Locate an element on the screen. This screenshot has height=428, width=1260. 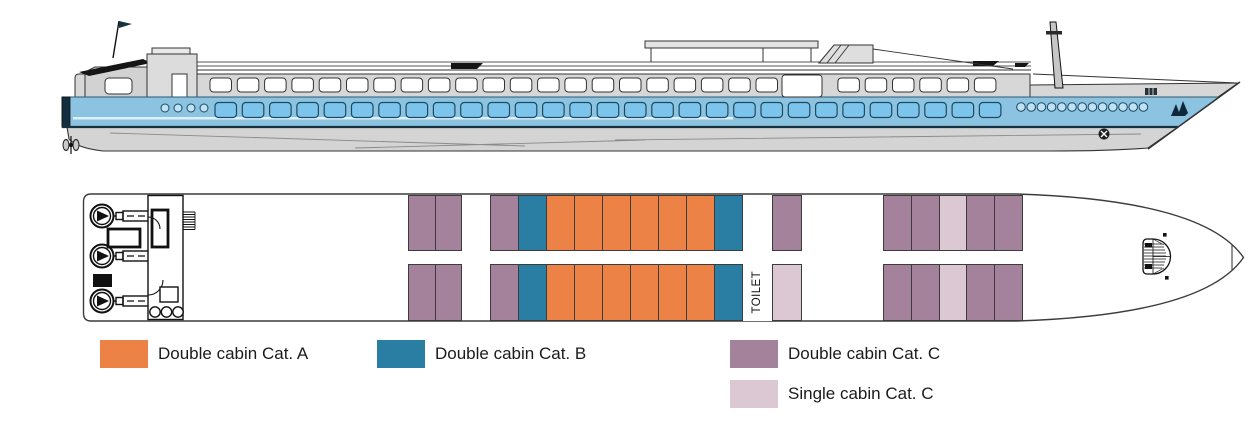
propeller-icon is located at coordinates (71, 145).